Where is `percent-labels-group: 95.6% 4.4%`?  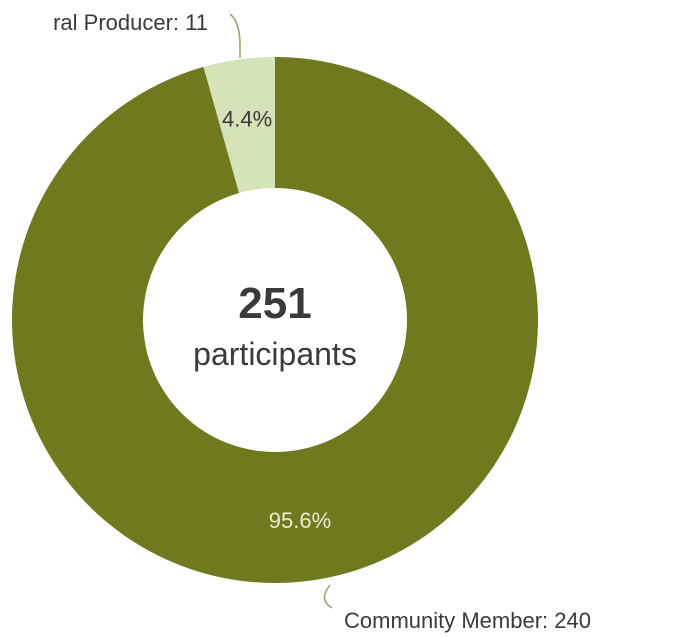
percent-labels-group: 95.6% 4.4% is located at coordinates (276, 319).